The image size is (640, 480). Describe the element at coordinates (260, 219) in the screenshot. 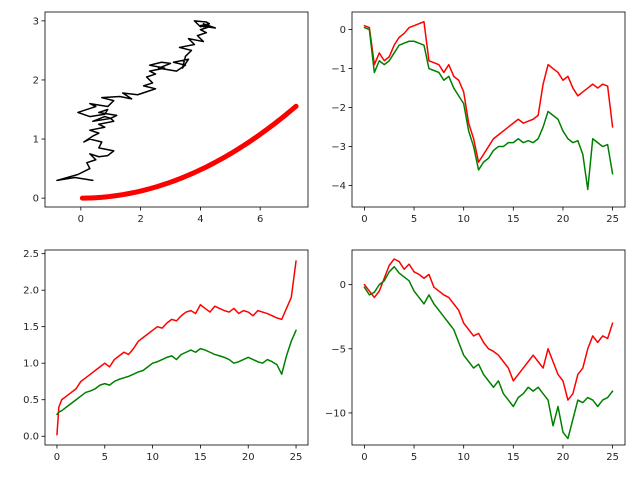

I see `x-tick-label: 6` at that location.